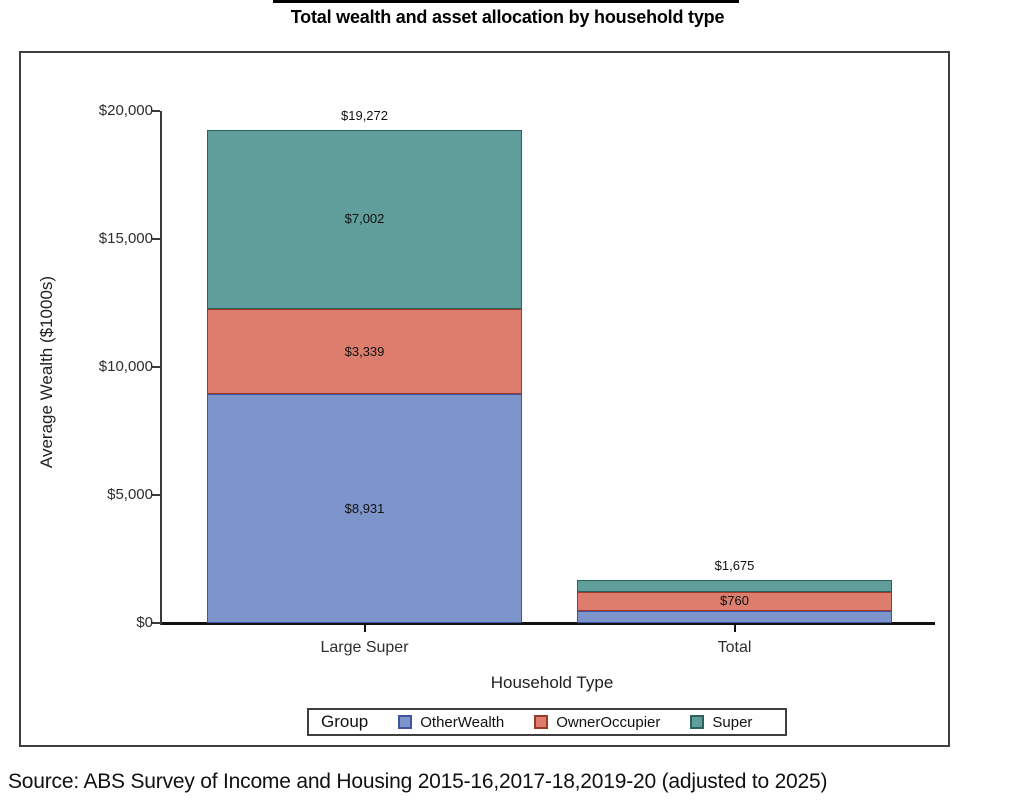 The height and width of the screenshot is (807, 1015). I want to click on cropped-text-artifact, so click(506, 1).